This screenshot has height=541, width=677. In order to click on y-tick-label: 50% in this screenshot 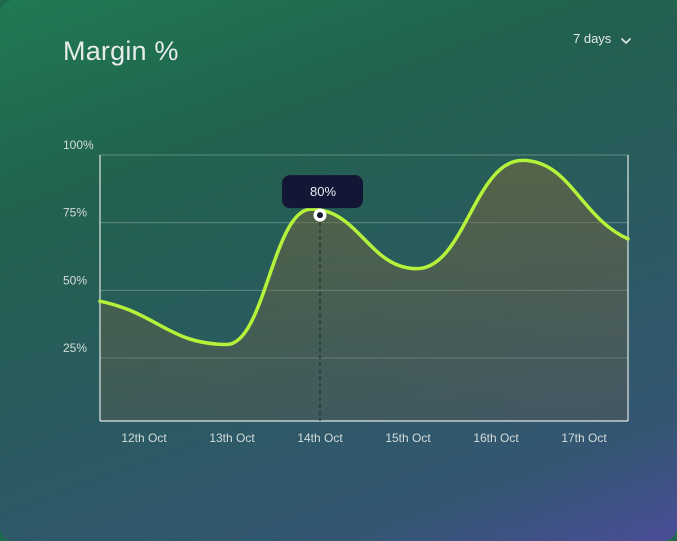, I will do `click(75, 280)`.